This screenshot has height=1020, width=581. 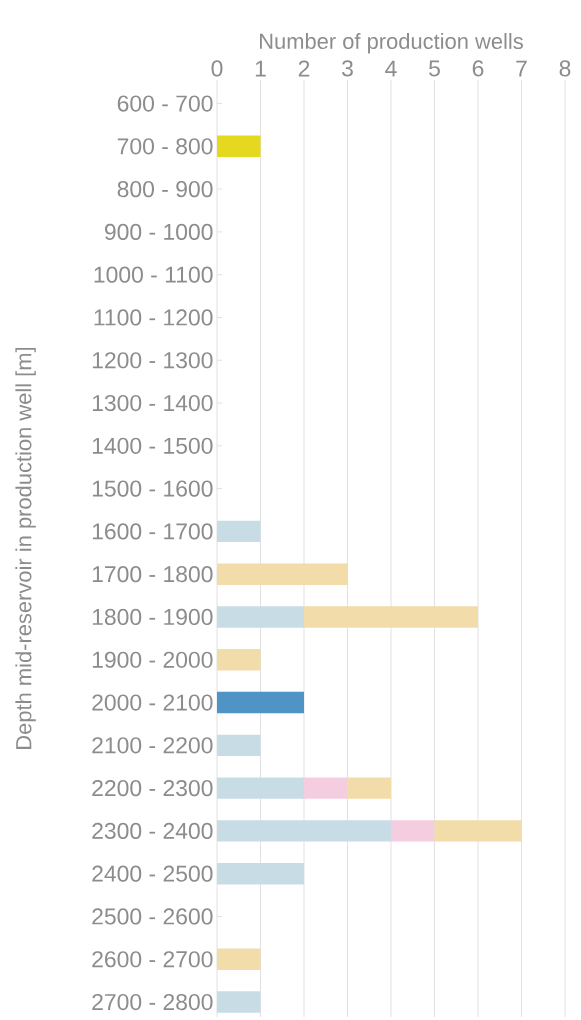 What do you see at coordinates (165, 189) in the screenshot?
I see `y-tick-label: 800 - 900` at bounding box center [165, 189].